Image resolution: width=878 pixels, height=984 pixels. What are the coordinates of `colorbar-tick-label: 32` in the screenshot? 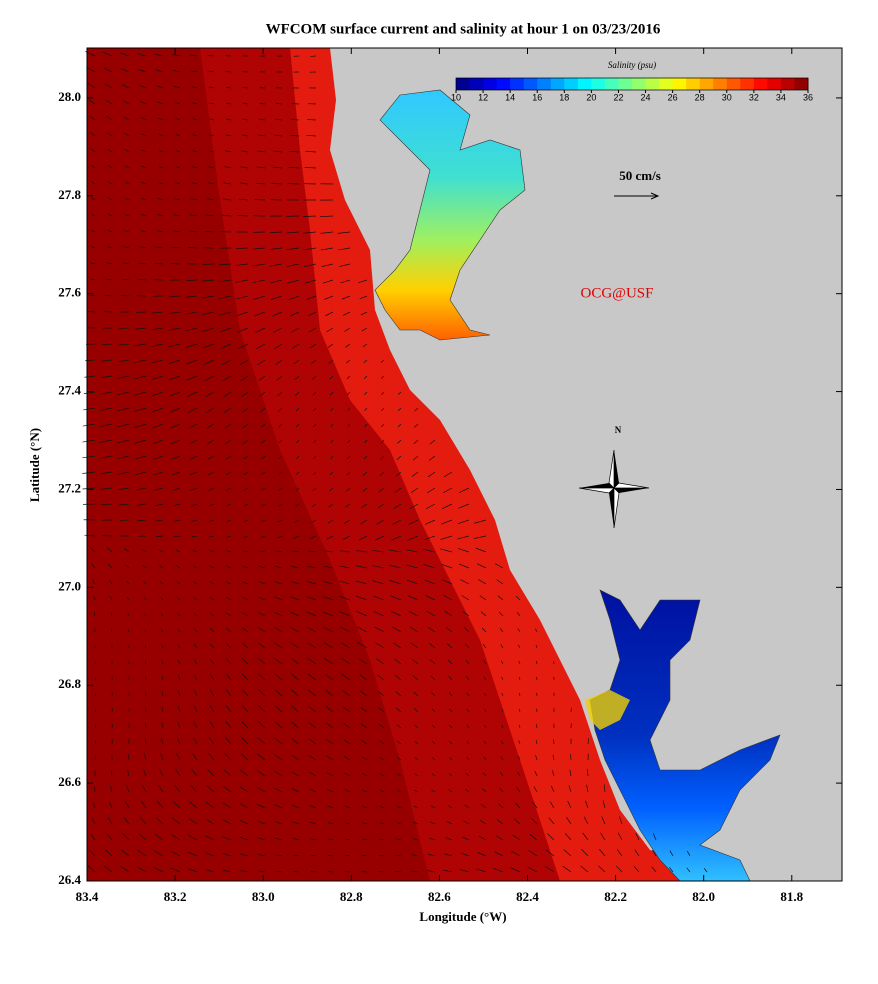 It's located at (754, 97).